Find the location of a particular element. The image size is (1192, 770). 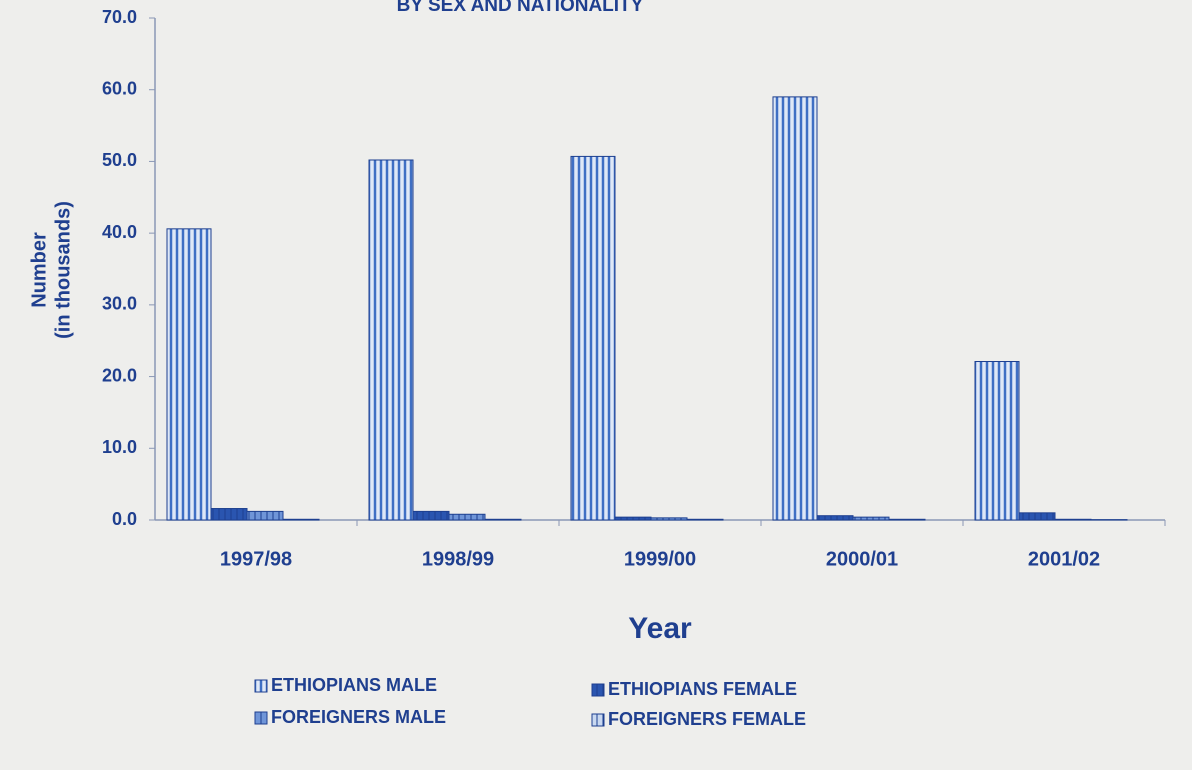

y-tick-label: 30.0 is located at coordinates (119, 304).